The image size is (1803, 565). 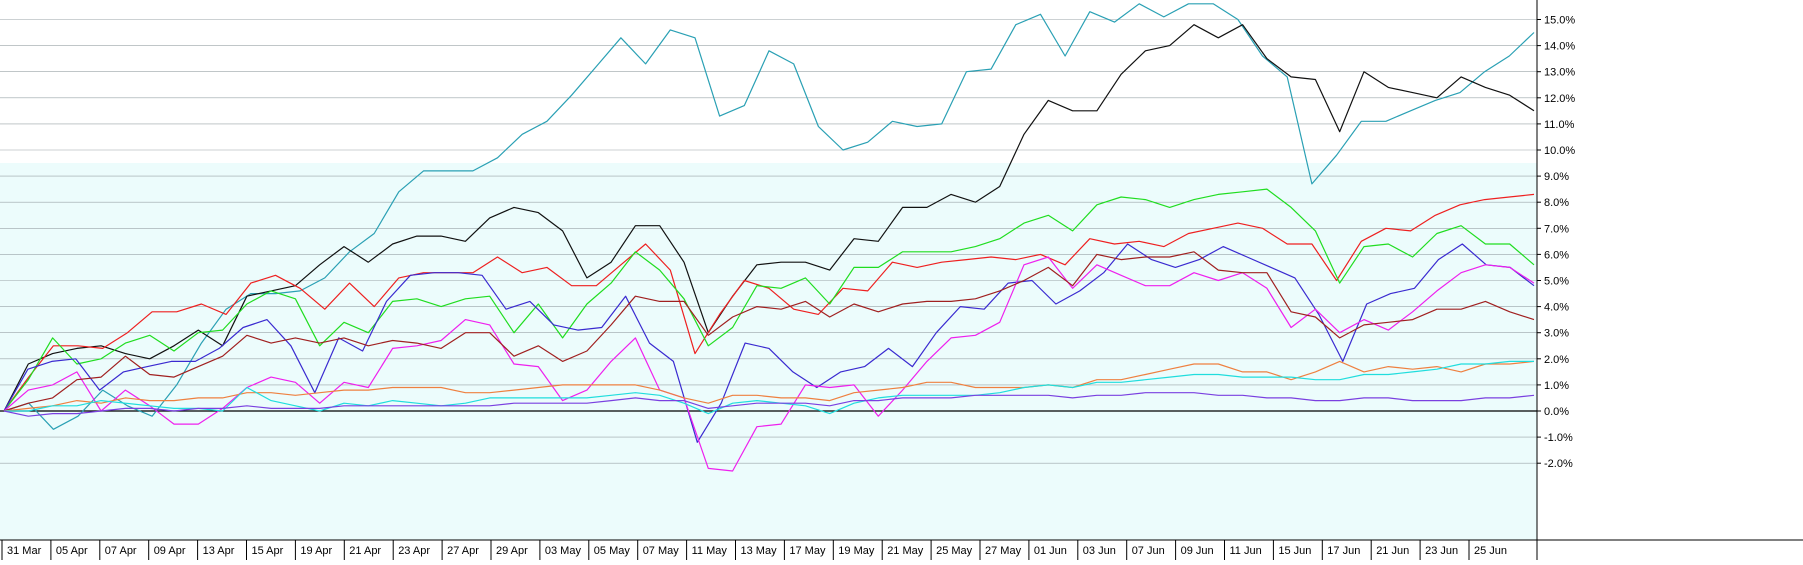 I want to click on y-tick-label-12: 10.0%, so click(x=1559, y=151).